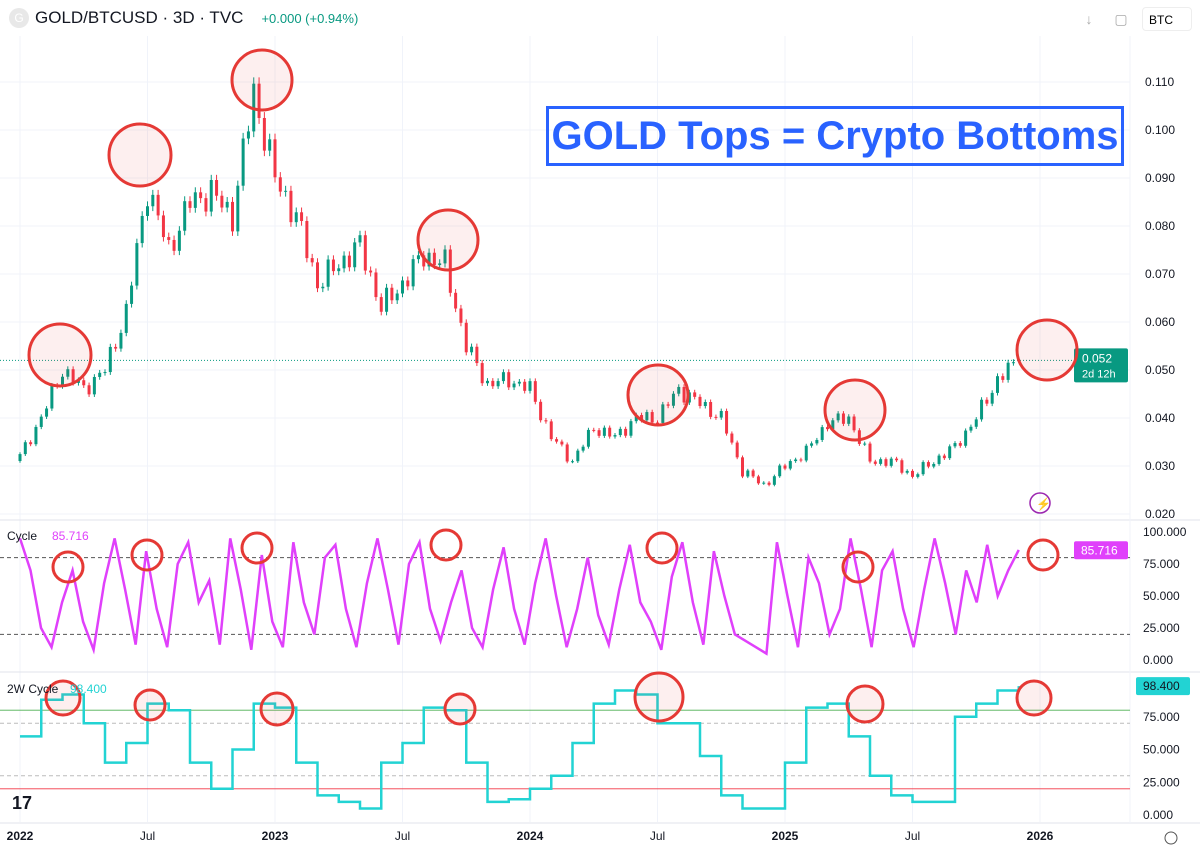  What do you see at coordinates (1165, 532) in the screenshot?
I see `osc-tick-label: 100.000` at bounding box center [1165, 532].